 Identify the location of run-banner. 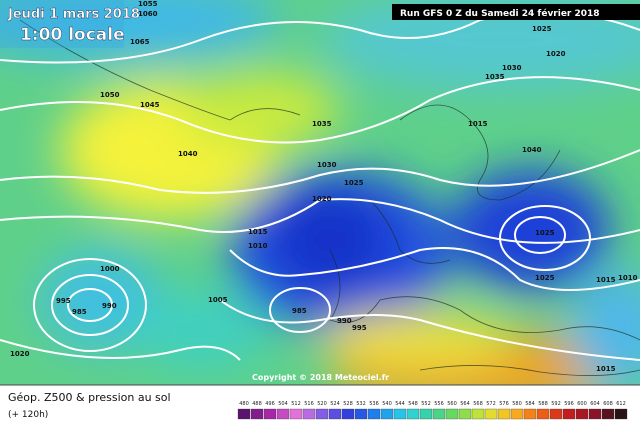
(516, 12).